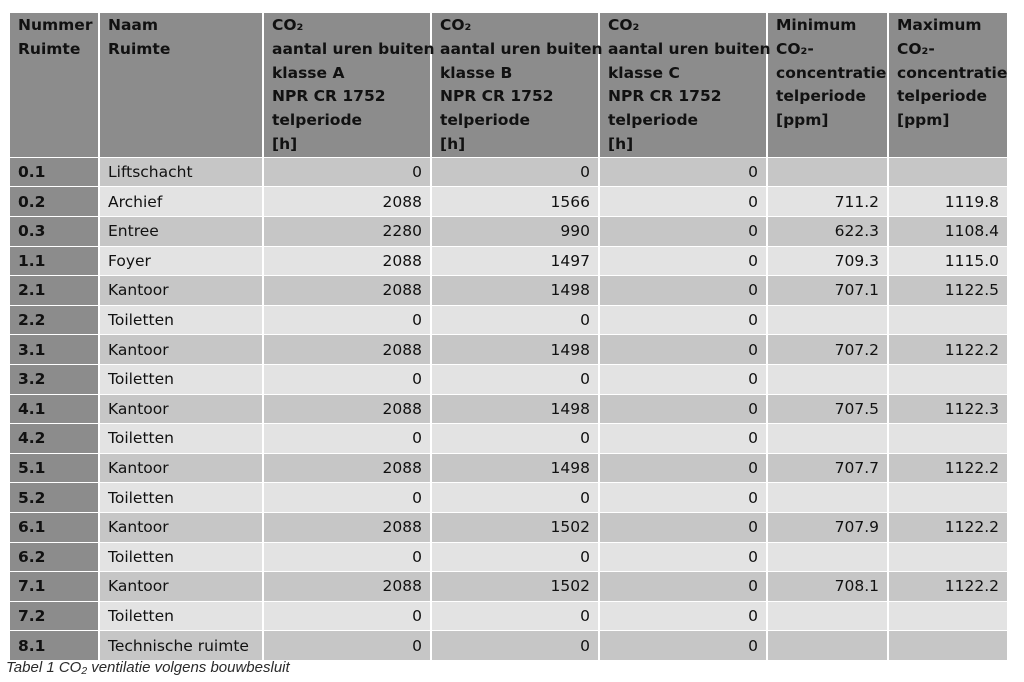  Describe the element at coordinates (49, 48) in the screenshot. I see `header-line: Ruimte` at that location.